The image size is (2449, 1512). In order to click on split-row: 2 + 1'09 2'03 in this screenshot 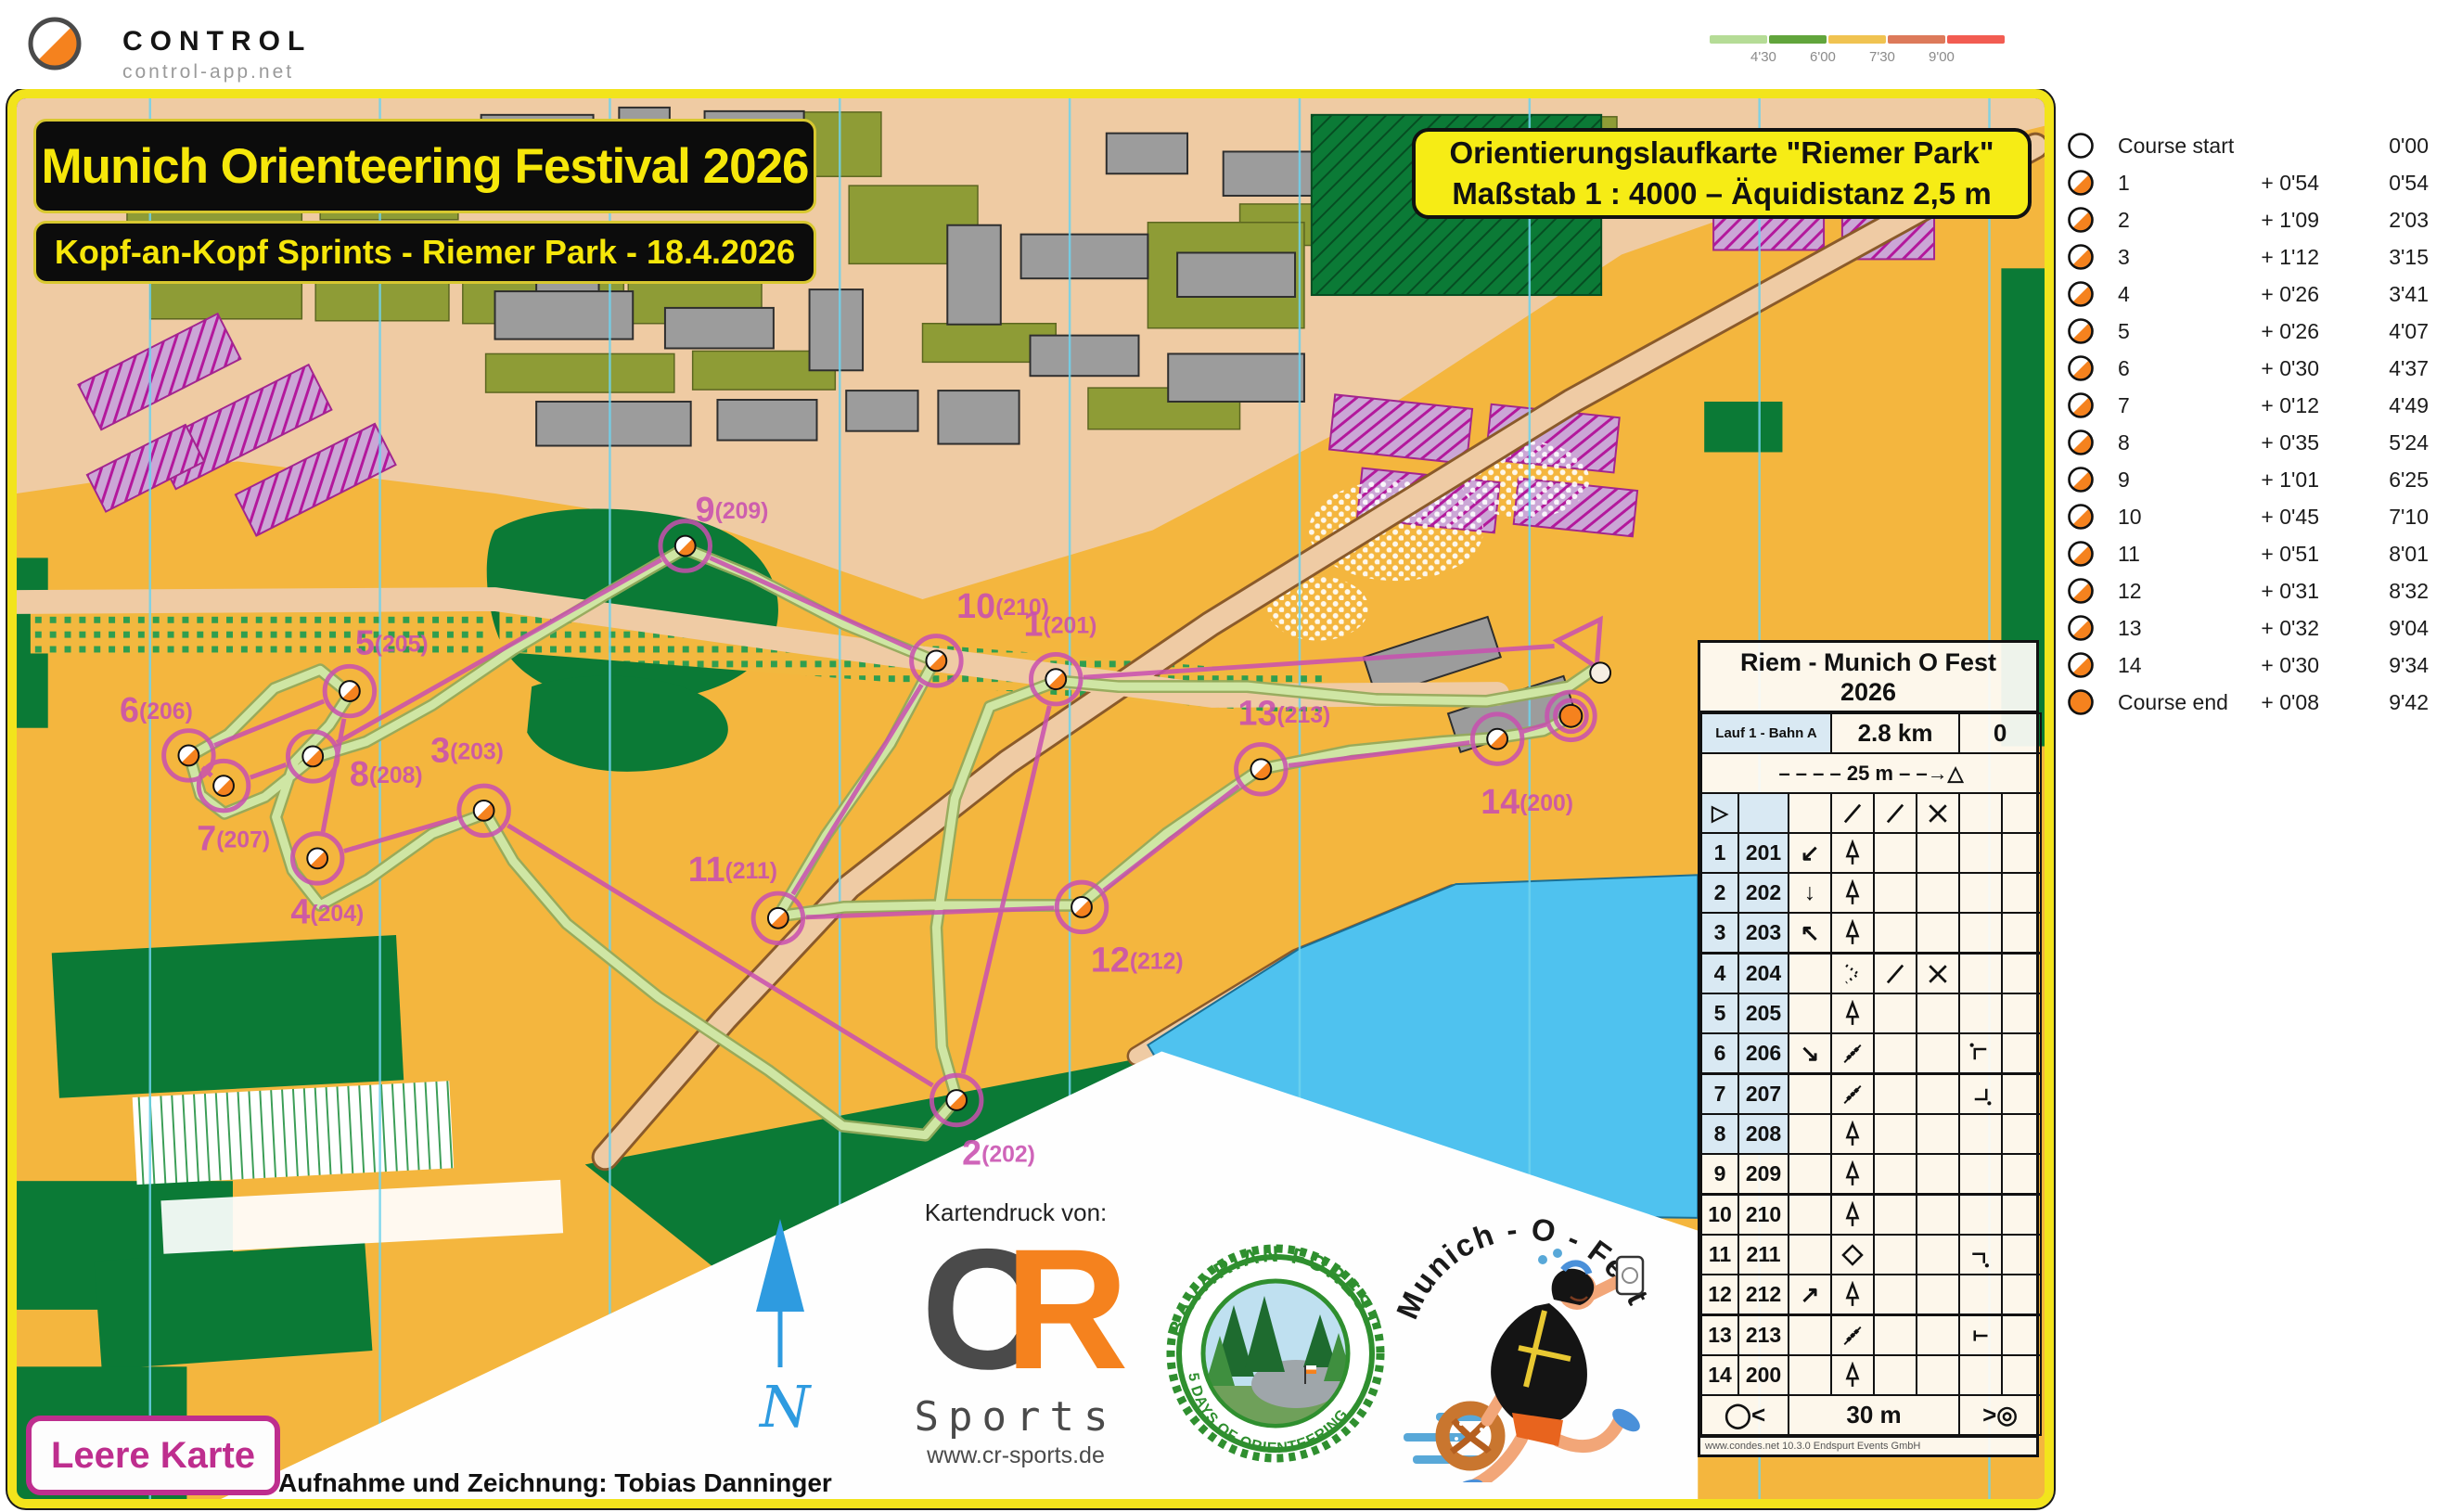, I will do `click(2256, 219)`.